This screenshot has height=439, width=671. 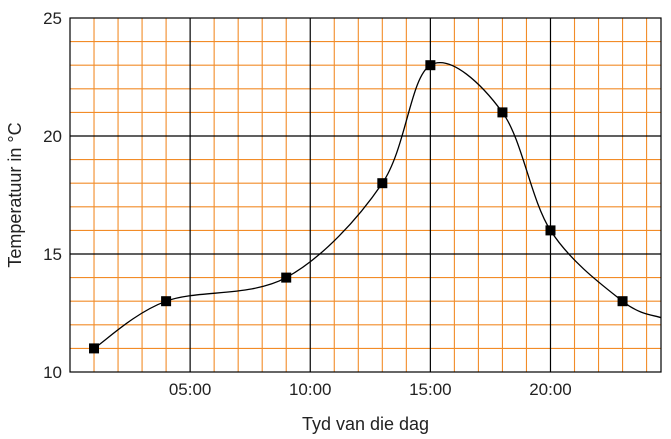 I want to click on x-tick-label: 05:00, so click(x=190, y=389).